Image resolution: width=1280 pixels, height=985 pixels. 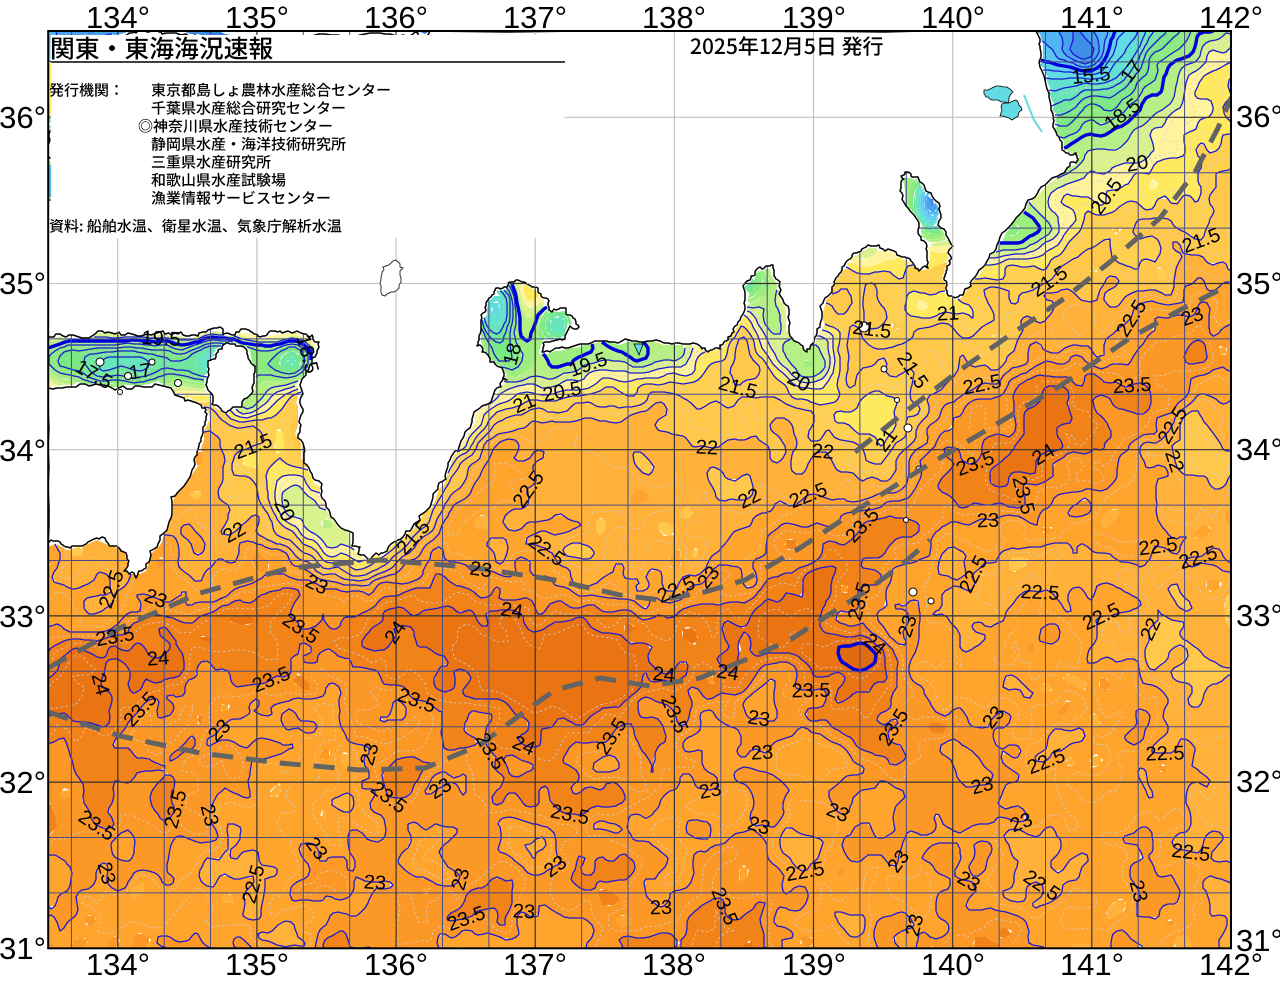 What do you see at coordinates (161, 339) in the screenshot?
I see `svg-text: 19.5` at bounding box center [161, 339].